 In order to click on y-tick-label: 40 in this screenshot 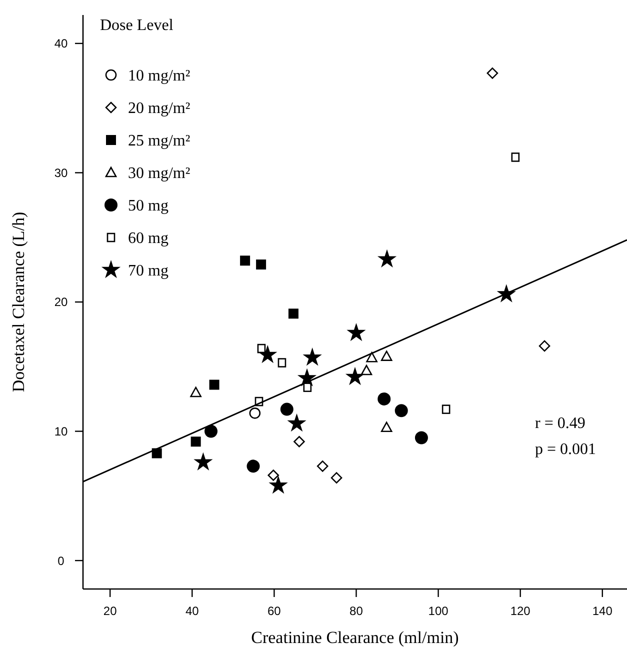, I will do `click(61, 43)`.